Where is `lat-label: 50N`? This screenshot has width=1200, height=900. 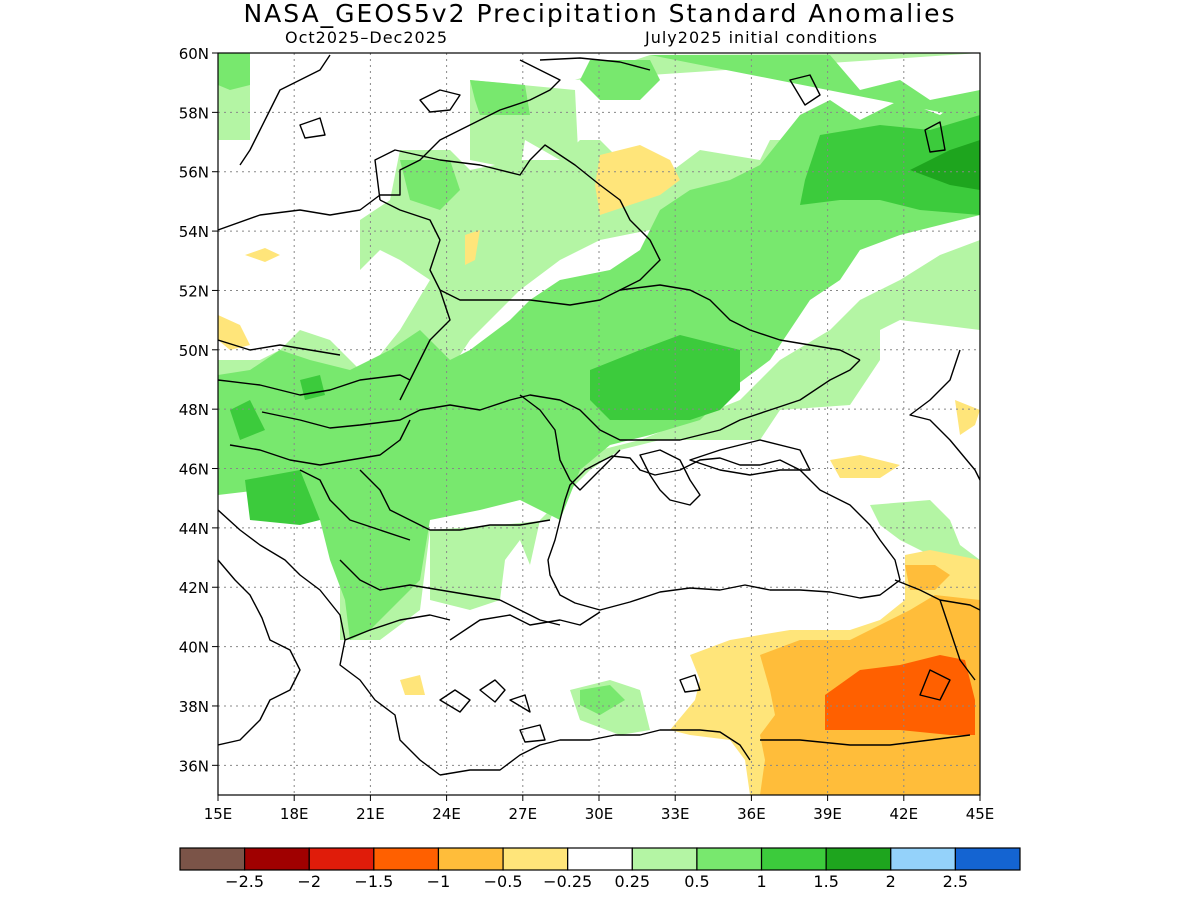
lat-label: 50N is located at coordinates (194, 351).